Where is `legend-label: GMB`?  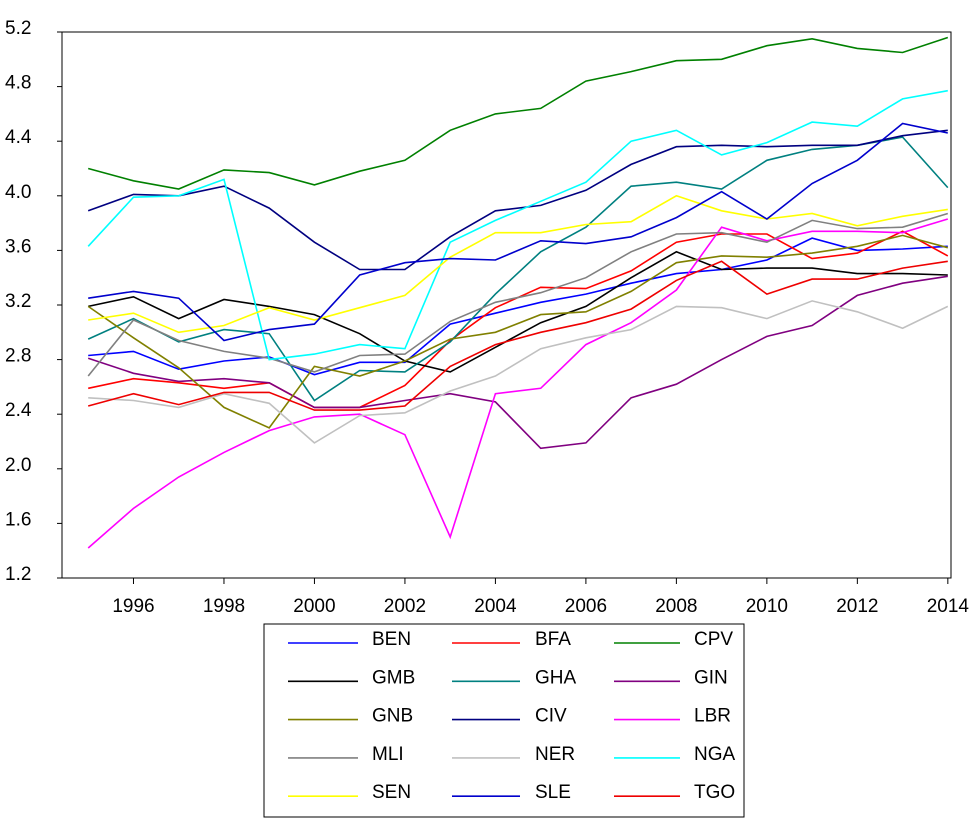
legend-label: GMB is located at coordinates (393, 677).